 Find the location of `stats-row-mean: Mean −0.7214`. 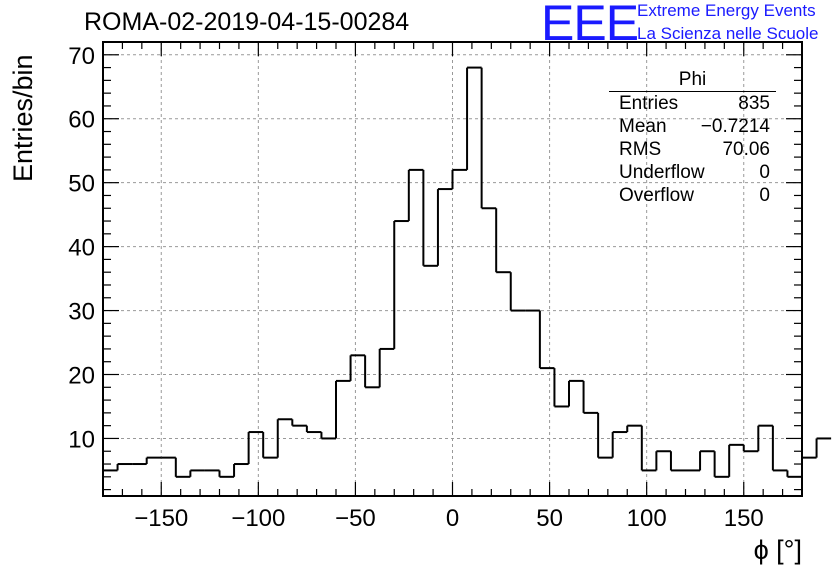

stats-row-mean: Mean −0.7214 is located at coordinates (692, 126).